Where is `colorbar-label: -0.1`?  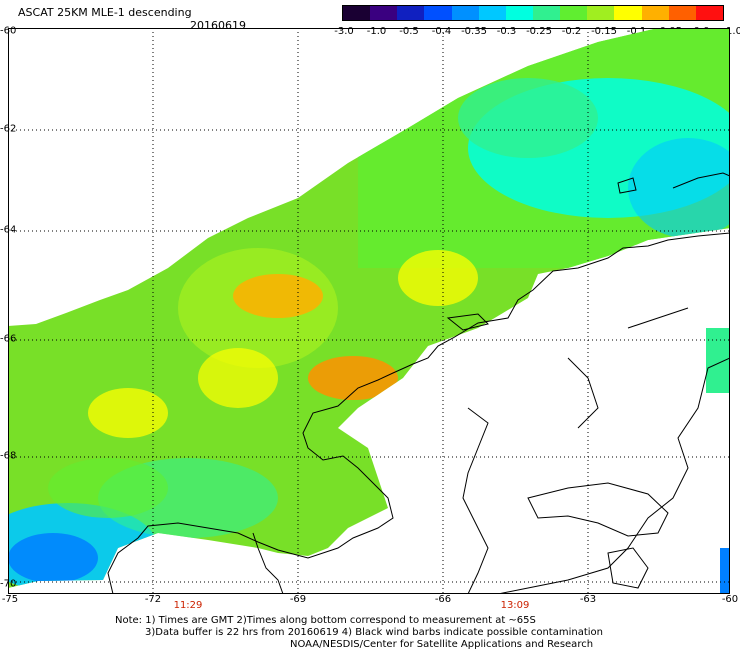 colorbar-label: -0.1 is located at coordinates (636, 31).